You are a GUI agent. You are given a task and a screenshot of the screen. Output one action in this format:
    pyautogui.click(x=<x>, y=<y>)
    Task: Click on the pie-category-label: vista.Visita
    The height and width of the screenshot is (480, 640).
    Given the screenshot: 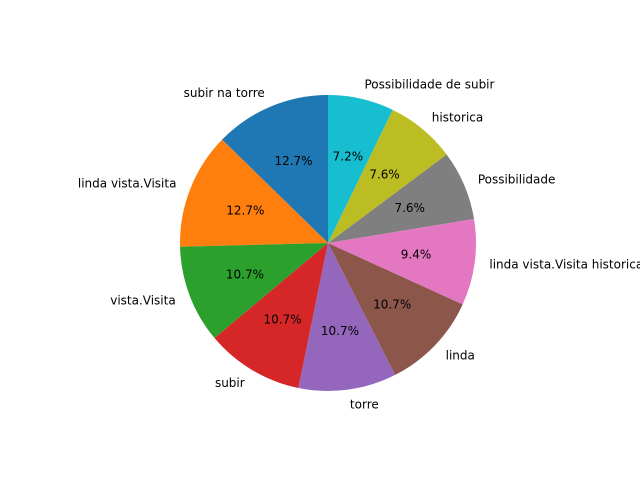 What is the action you would take?
    pyautogui.click(x=142, y=301)
    